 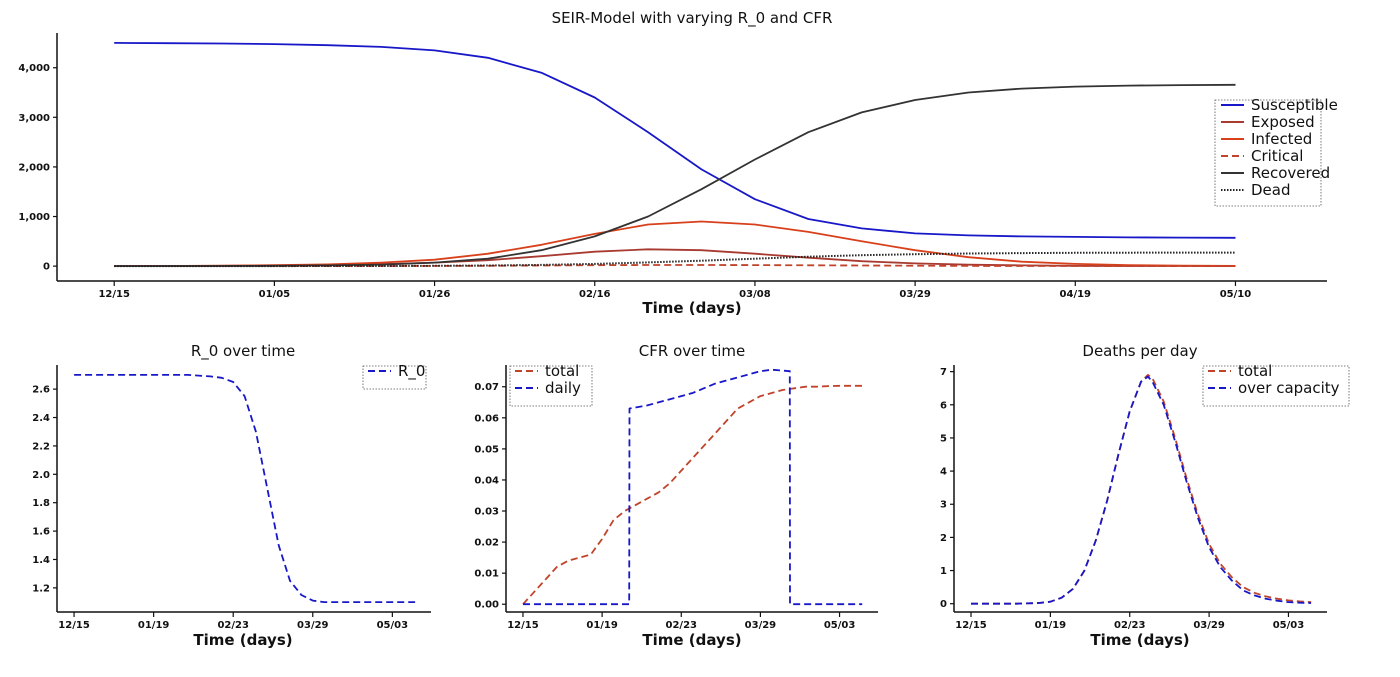 What do you see at coordinates (675, 244) in the screenshot?
I see `seir-series-line-infected` at bounding box center [675, 244].